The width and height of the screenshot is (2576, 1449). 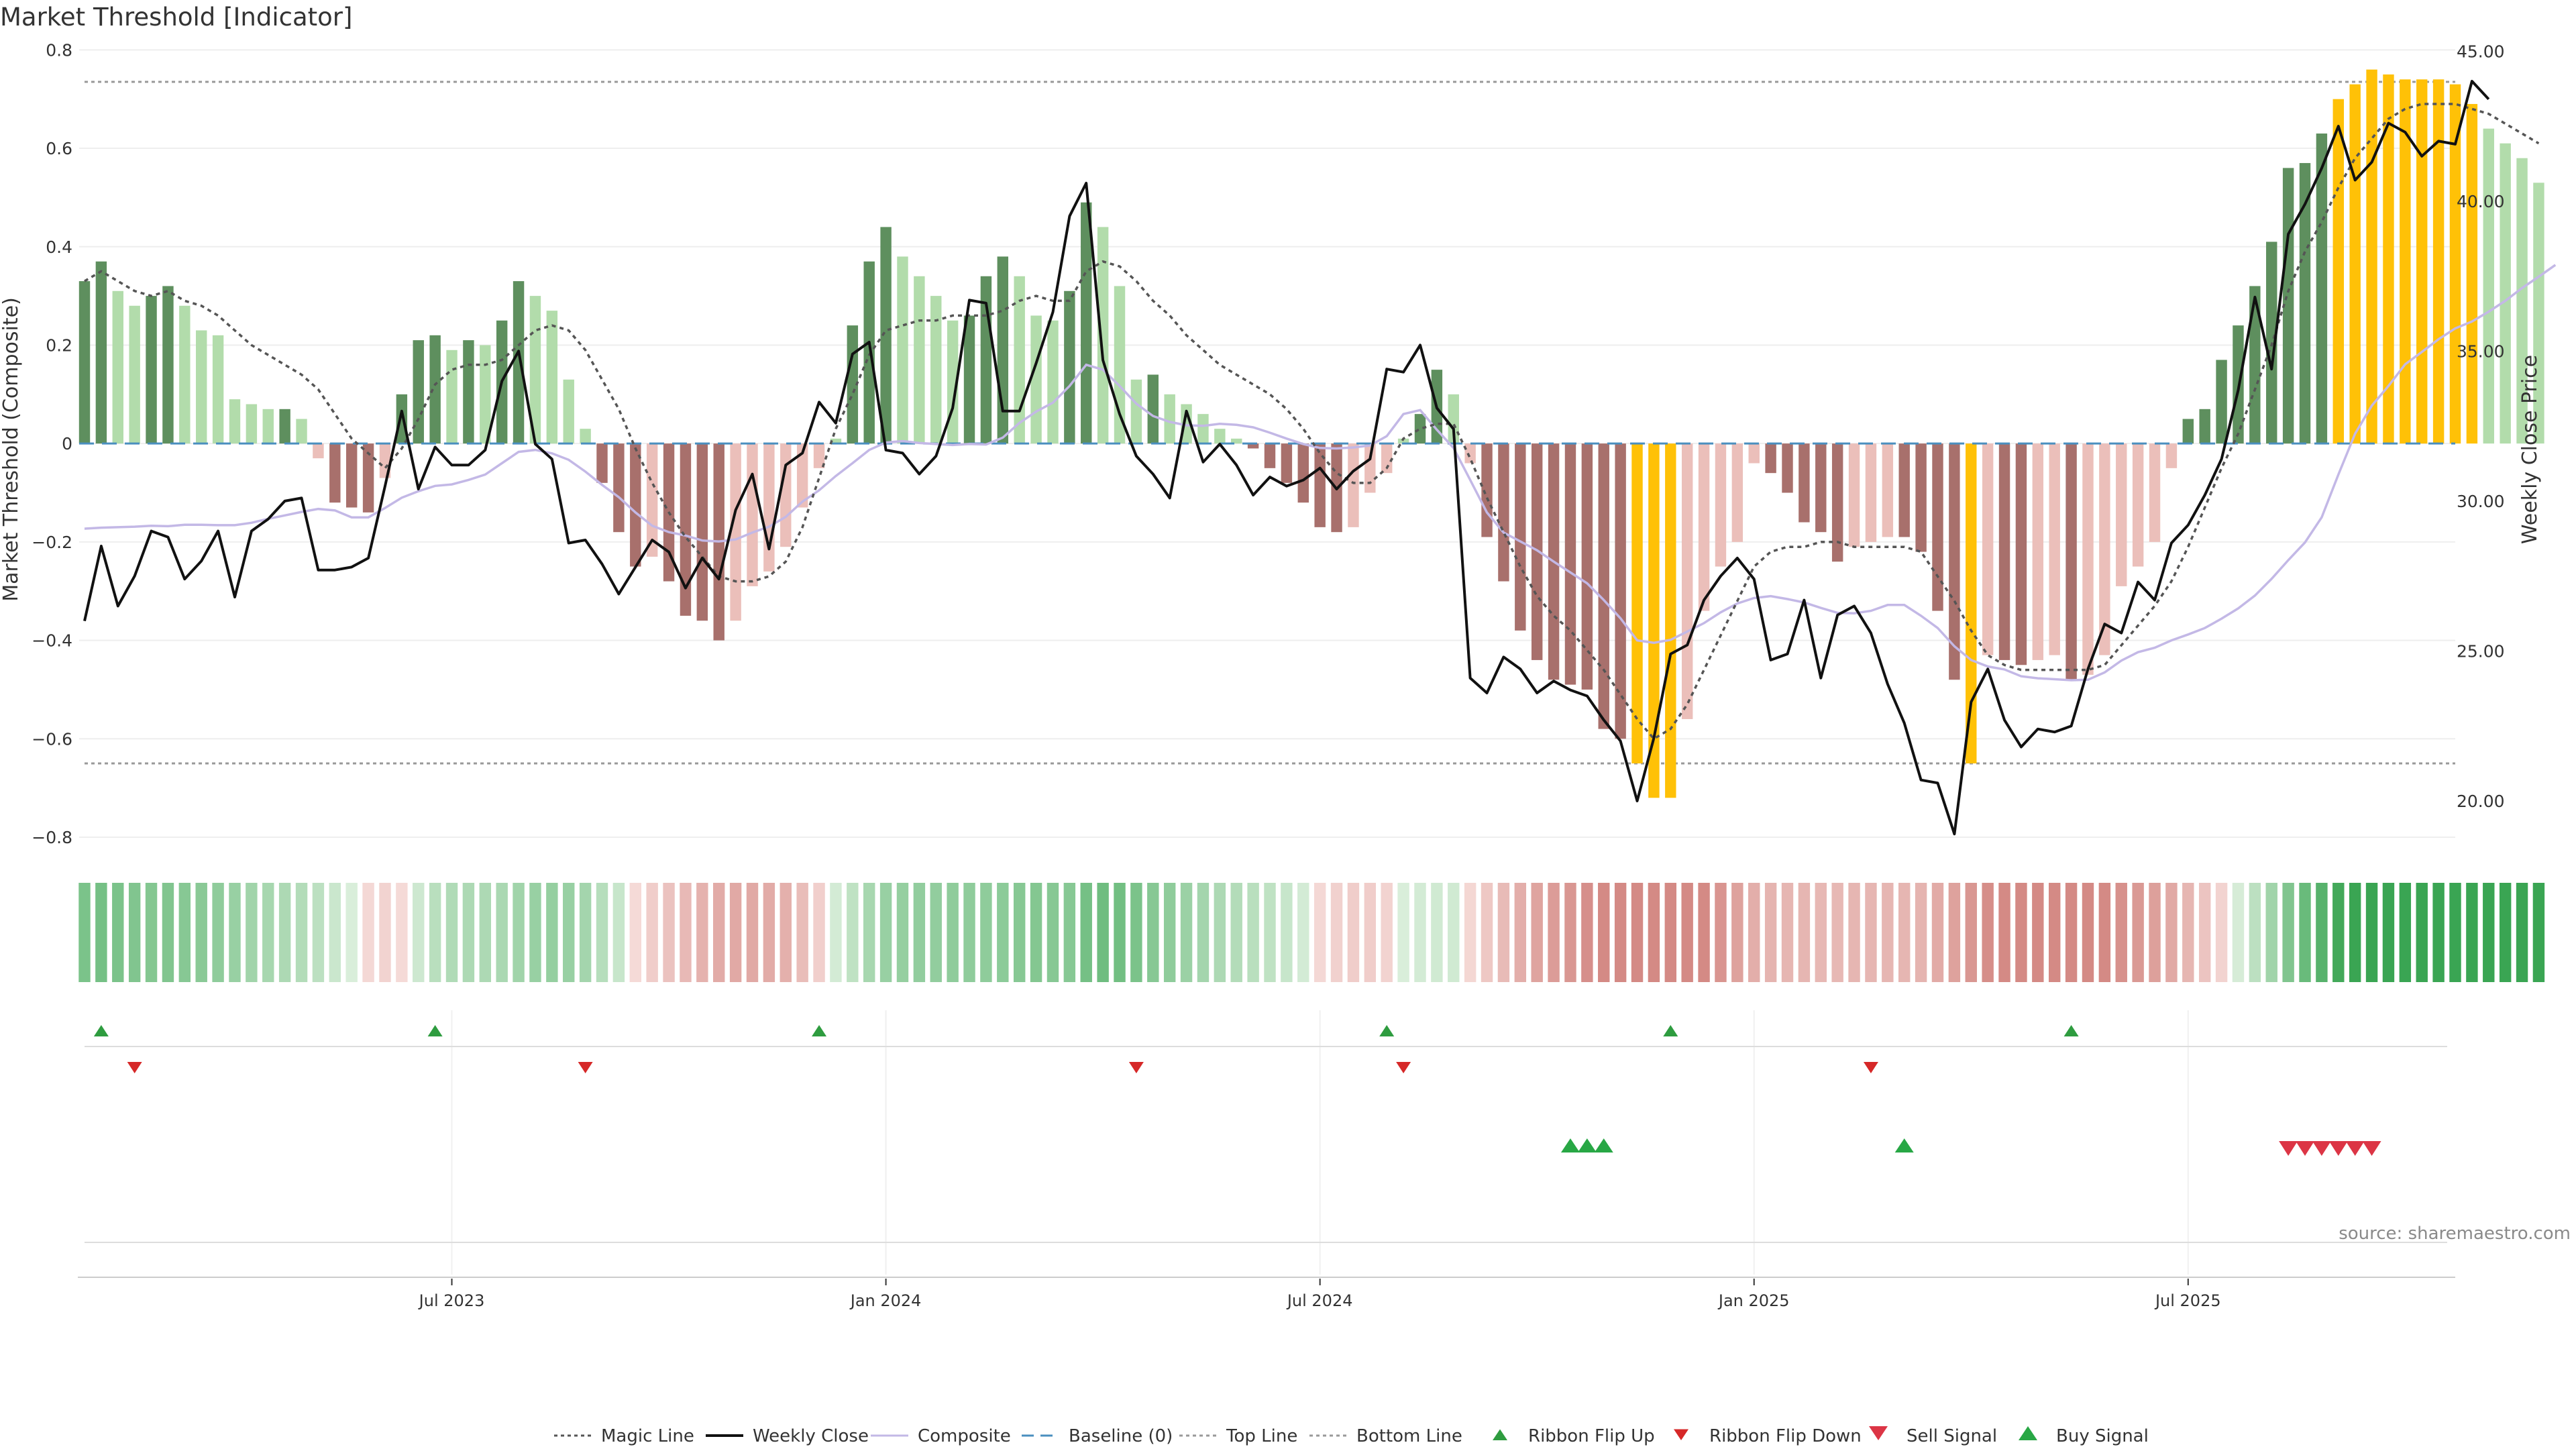 What do you see at coordinates (1591, 1436) in the screenshot?
I see `legend-label: Ribbon Flip Up` at bounding box center [1591, 1436].